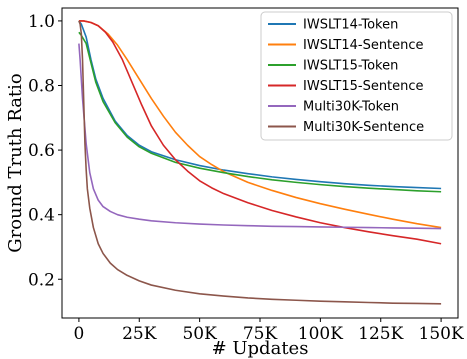 This screenshot has height=359, width=467. What do you see at coordinates (363, 127) in the screenshot?
I see `legend-label-5: Multi30K-Sentence` at bounding box center [363, 127].